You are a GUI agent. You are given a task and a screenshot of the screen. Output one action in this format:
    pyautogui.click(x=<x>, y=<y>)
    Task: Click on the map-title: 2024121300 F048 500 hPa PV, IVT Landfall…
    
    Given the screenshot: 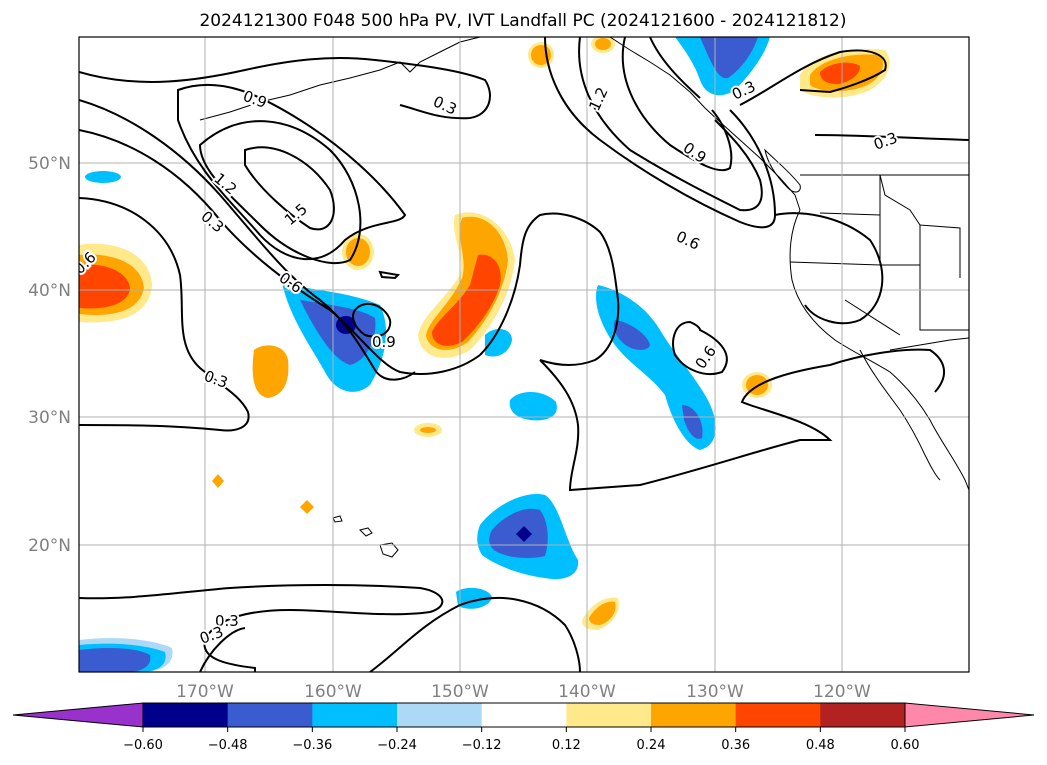 What is the action you would take?
    pyautogui.click(x=522, y=21)
    